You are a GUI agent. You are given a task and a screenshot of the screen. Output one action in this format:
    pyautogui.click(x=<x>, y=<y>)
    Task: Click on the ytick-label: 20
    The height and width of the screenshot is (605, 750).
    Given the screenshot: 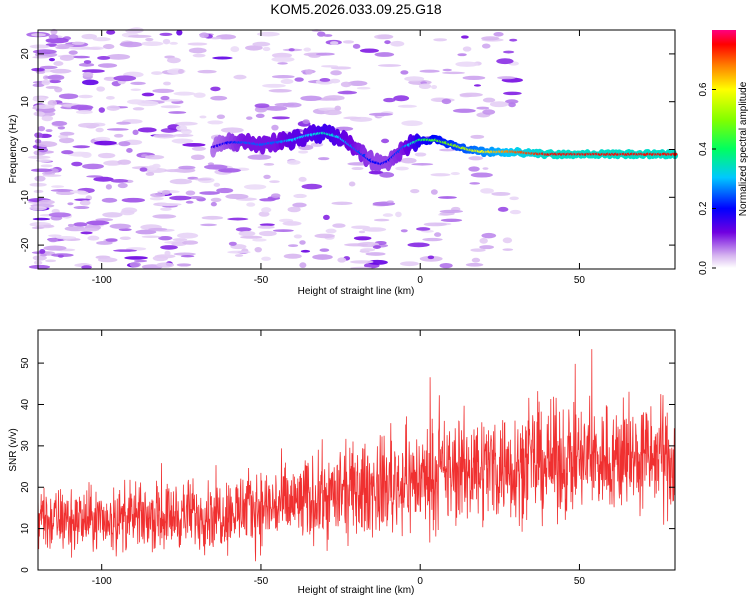 What is the action you would take?
    pyautogui.click(x=25, y=487)
    